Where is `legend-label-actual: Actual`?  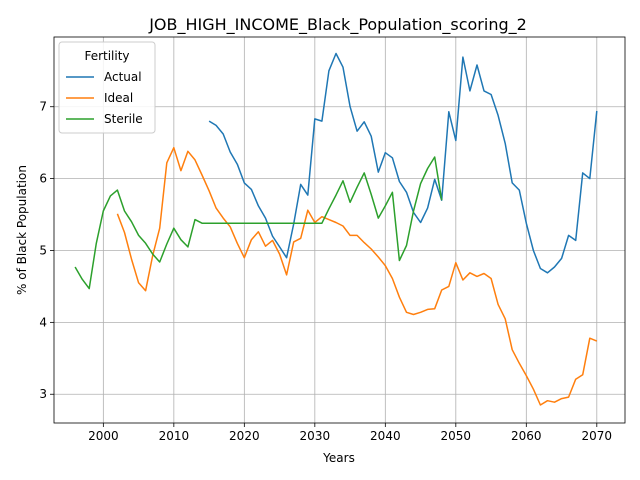
legend-label-actual: Actual is located at coordinates (123, 77).